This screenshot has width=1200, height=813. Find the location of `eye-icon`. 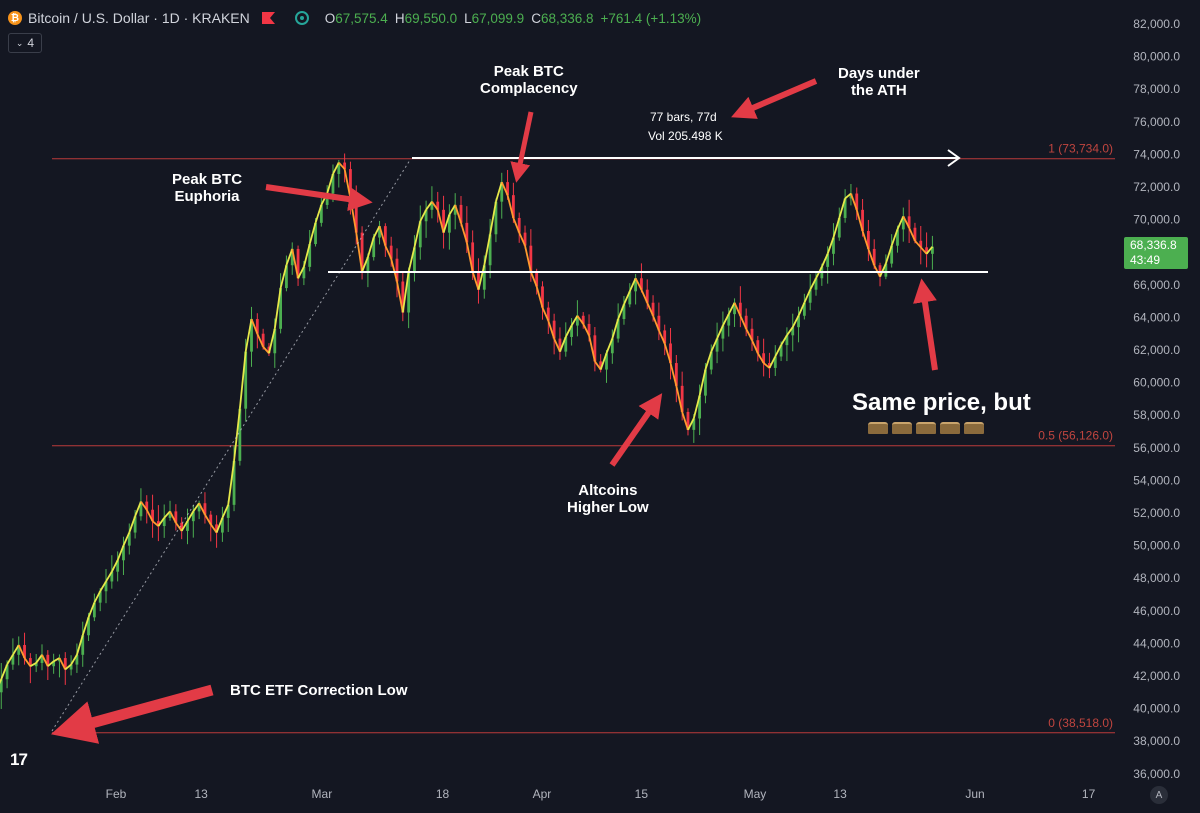

eye-icon is located at coordinates (301, 18).